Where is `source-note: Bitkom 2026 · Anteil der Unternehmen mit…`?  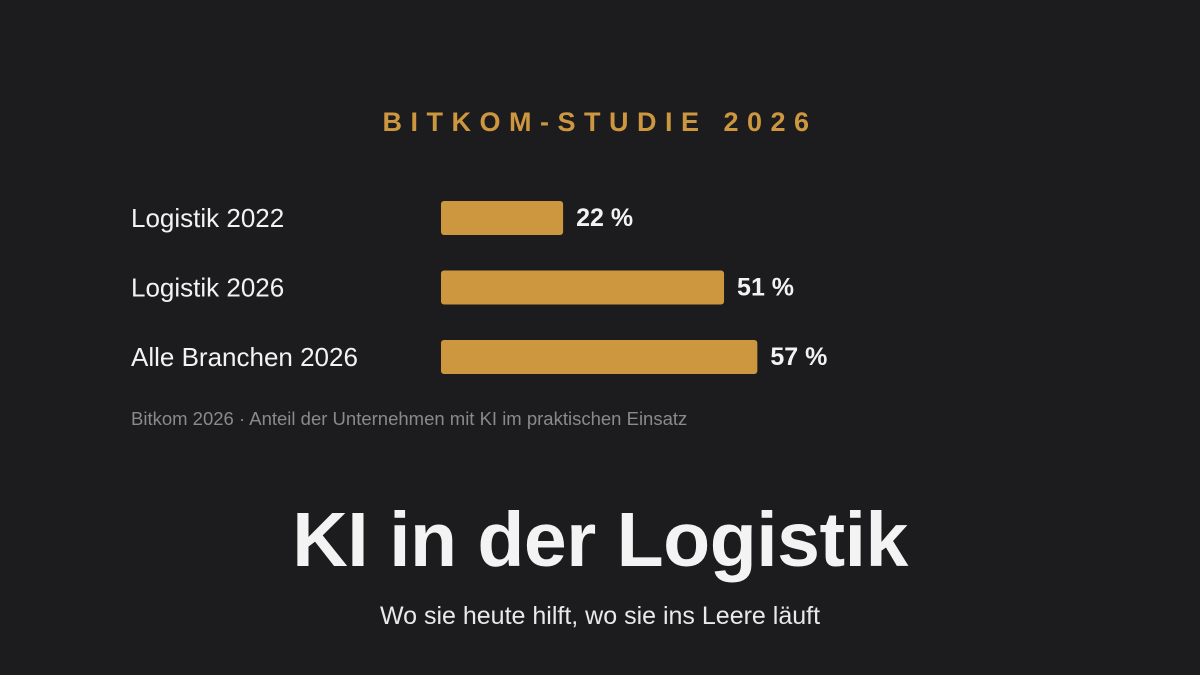 source-note: Bitkom 2026 · Anteil der Unternehmen mit… is located at coordinates (409, 418).